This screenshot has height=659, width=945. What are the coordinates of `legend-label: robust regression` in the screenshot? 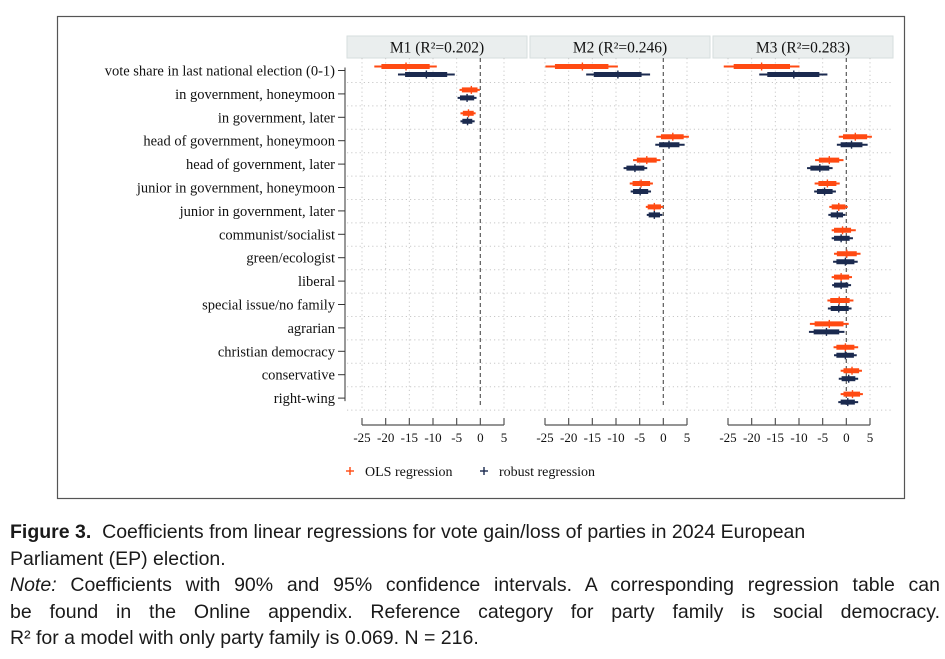 It's located at (547, 472).